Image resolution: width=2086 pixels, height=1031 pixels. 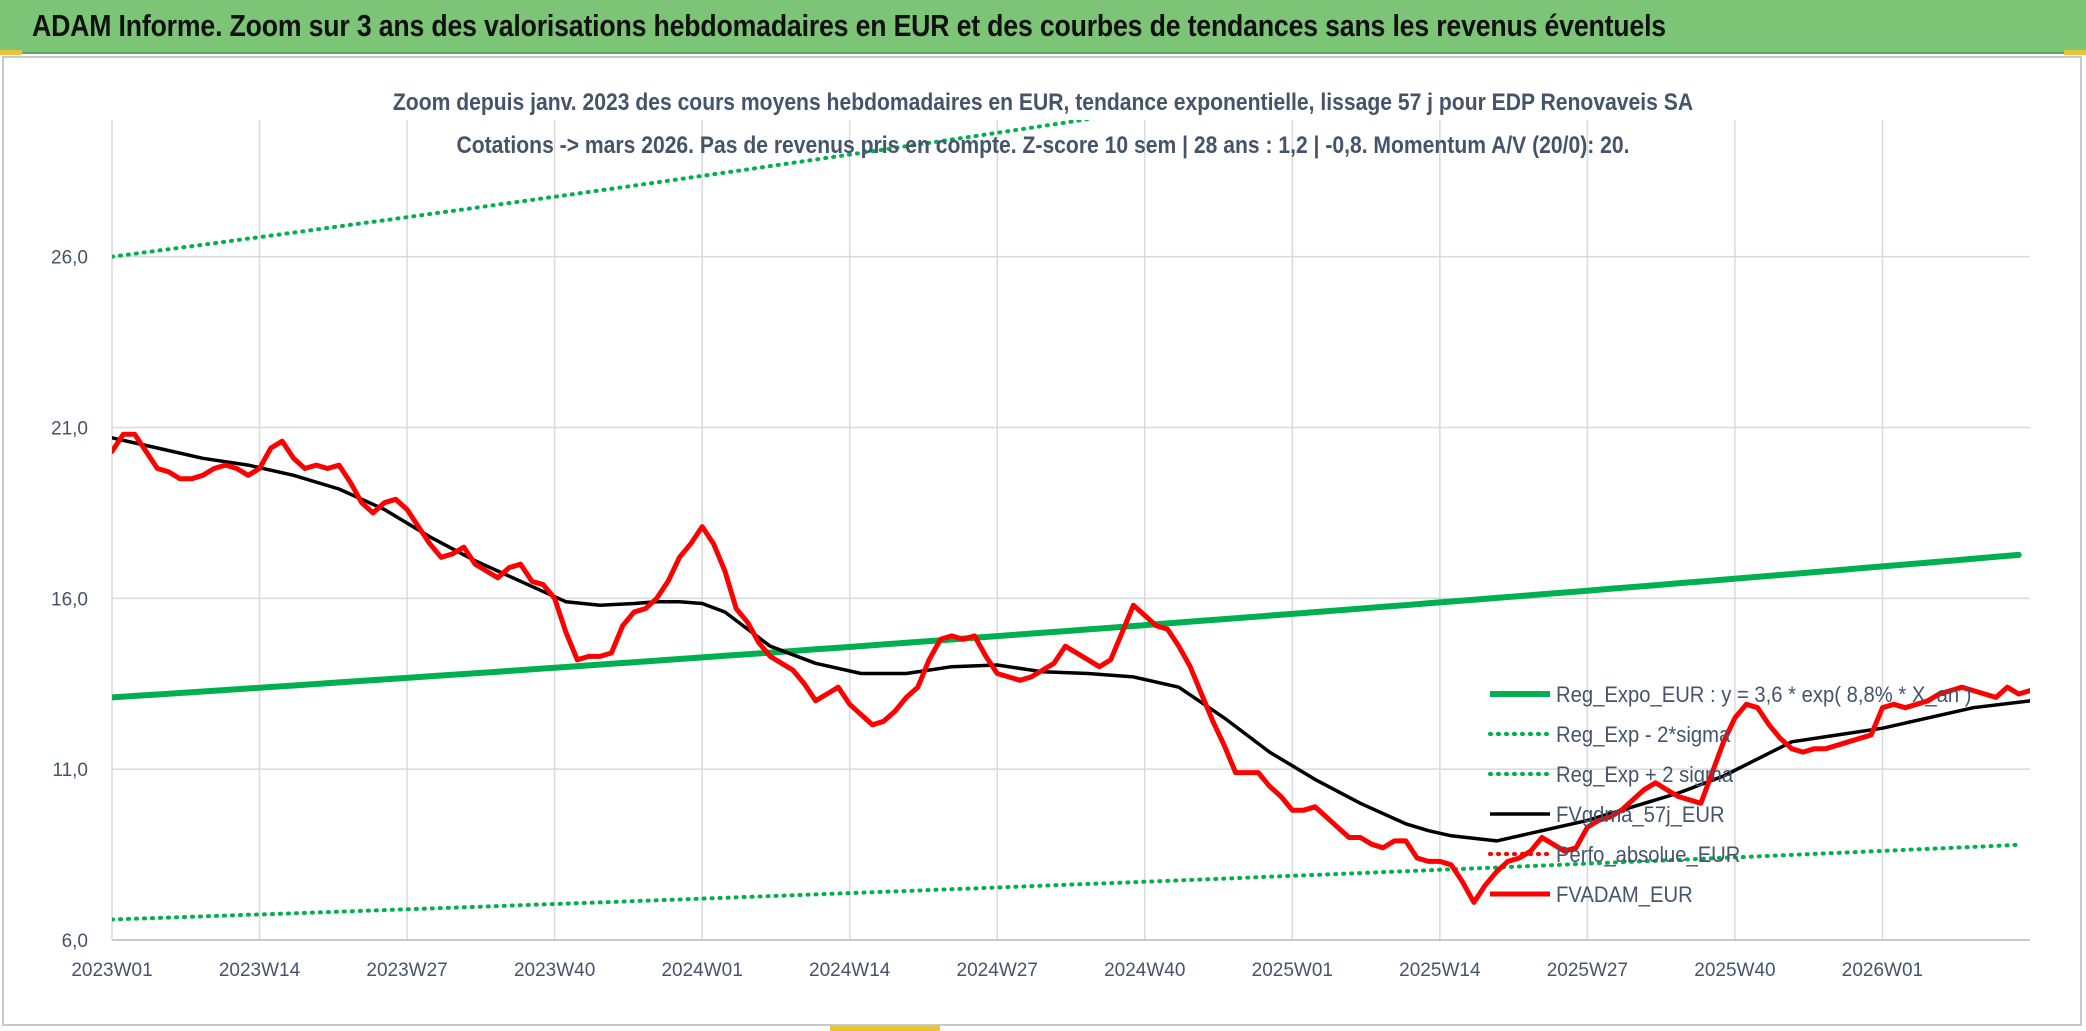 What do you see at coordinates (1734, 970) in the screenshot?
I see `x-tick-label: 2025W40` at bounding box center [1734, 970].